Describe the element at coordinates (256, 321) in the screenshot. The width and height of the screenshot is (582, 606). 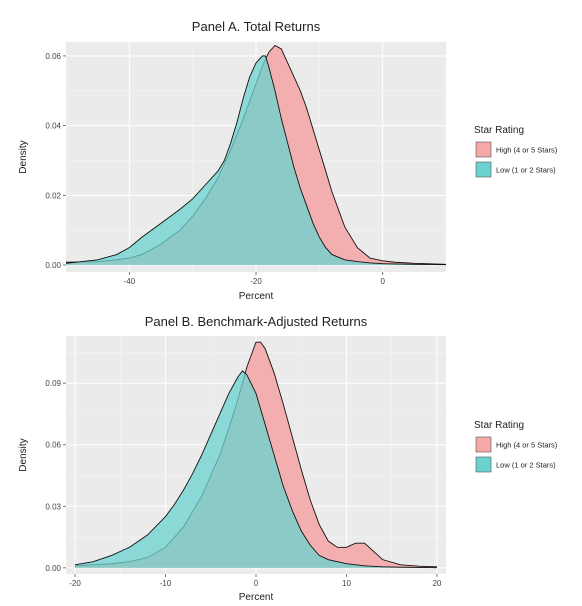
I see `panel-b-title: Panel B. Benchmark-Adjusted Returns` at that location.